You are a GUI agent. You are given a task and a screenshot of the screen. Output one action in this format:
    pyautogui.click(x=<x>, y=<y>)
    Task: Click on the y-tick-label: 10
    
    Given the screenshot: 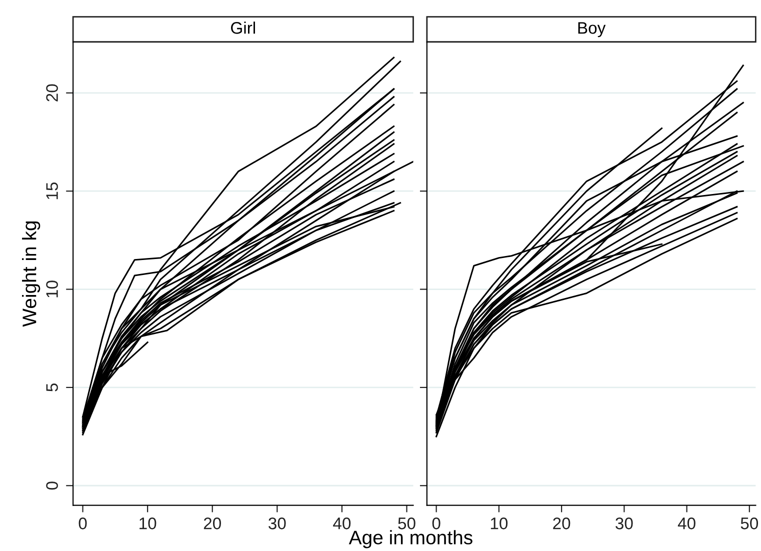 What is the action you would take?
    pyautogui.click(x=52, y=289)
    